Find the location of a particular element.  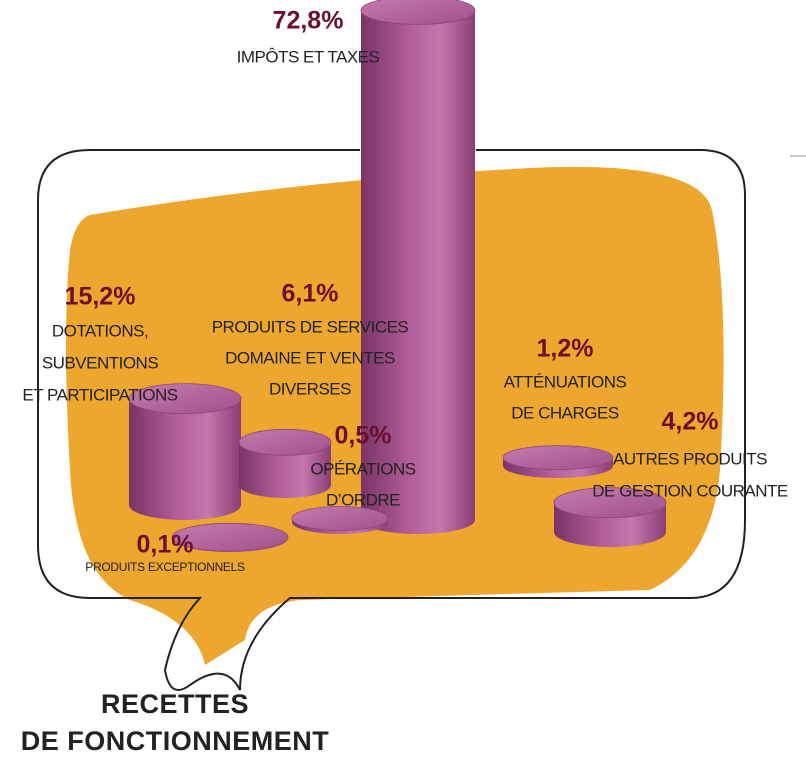

category-label: SUBVENTIONS is located at coordinates (100, 362).